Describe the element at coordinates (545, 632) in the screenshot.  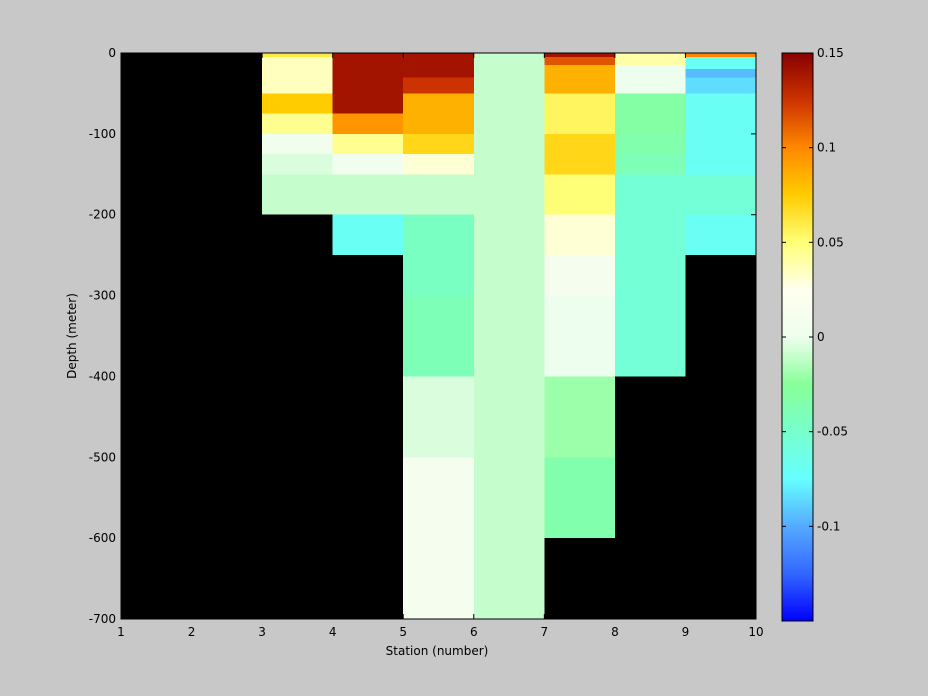
I see `x-tick-label: 7` at that location.